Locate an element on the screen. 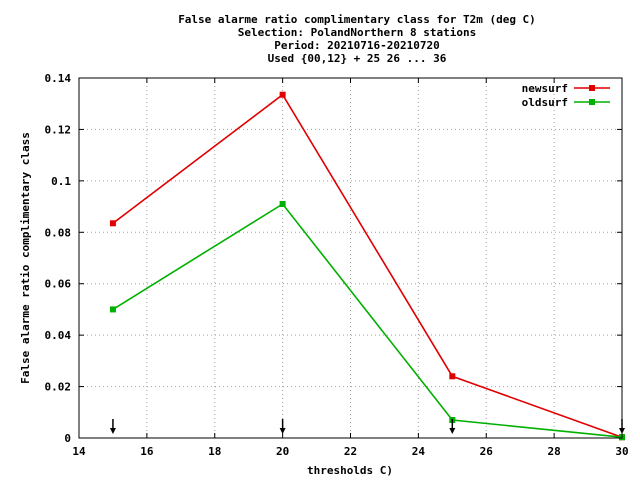 This screenshot has height=480, width=640. x-tick-label: 22 is located at coordinates (350, 451).